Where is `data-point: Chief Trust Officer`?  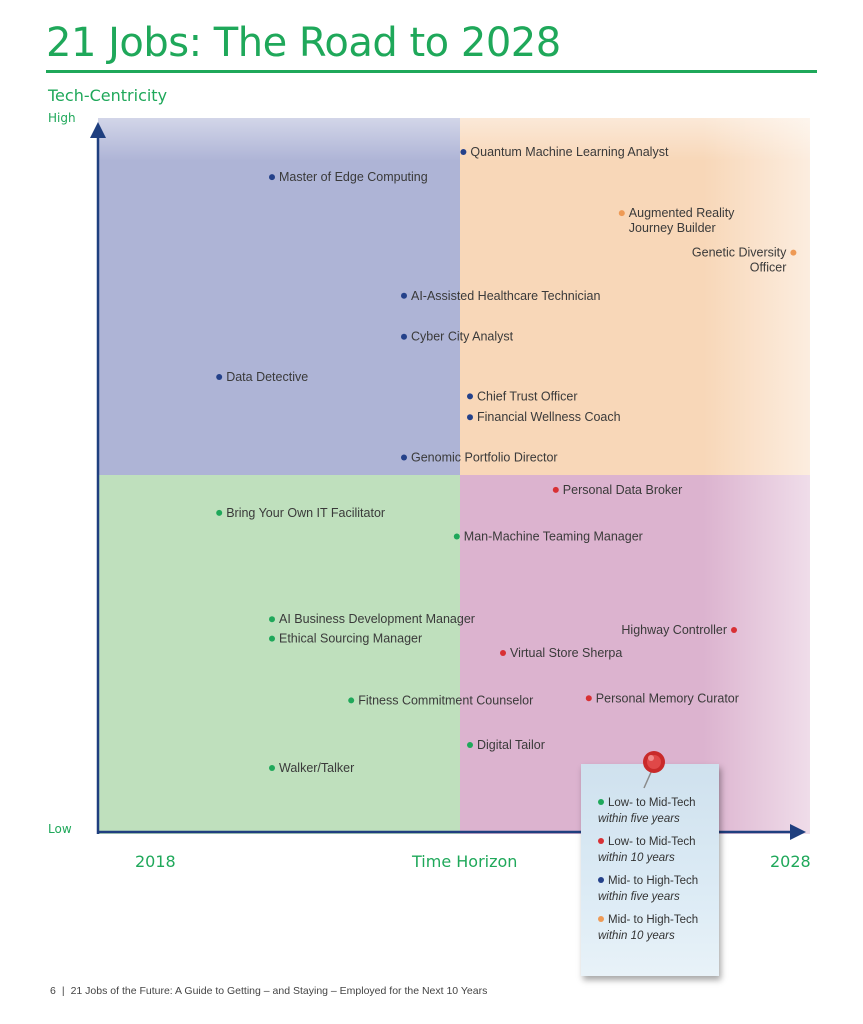
data-point: Chief Trust Officer is located at coordinates (522, 396).